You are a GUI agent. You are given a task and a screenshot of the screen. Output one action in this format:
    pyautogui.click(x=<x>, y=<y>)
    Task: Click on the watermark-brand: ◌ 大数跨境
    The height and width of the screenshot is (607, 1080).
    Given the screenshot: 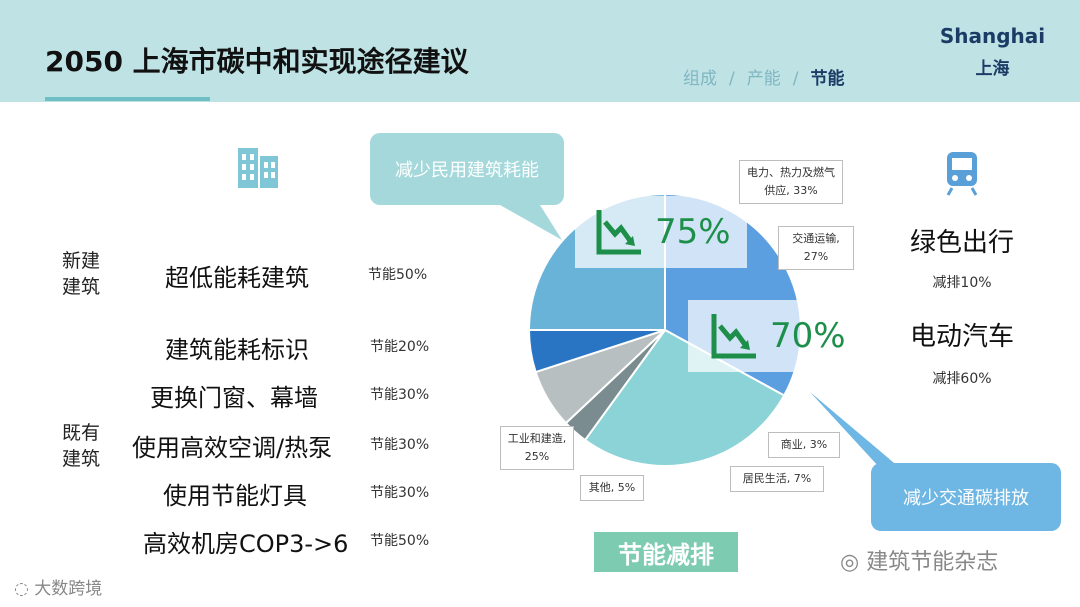 What is the action you would take?
    pyautogui.click(x=58, y=586)
    